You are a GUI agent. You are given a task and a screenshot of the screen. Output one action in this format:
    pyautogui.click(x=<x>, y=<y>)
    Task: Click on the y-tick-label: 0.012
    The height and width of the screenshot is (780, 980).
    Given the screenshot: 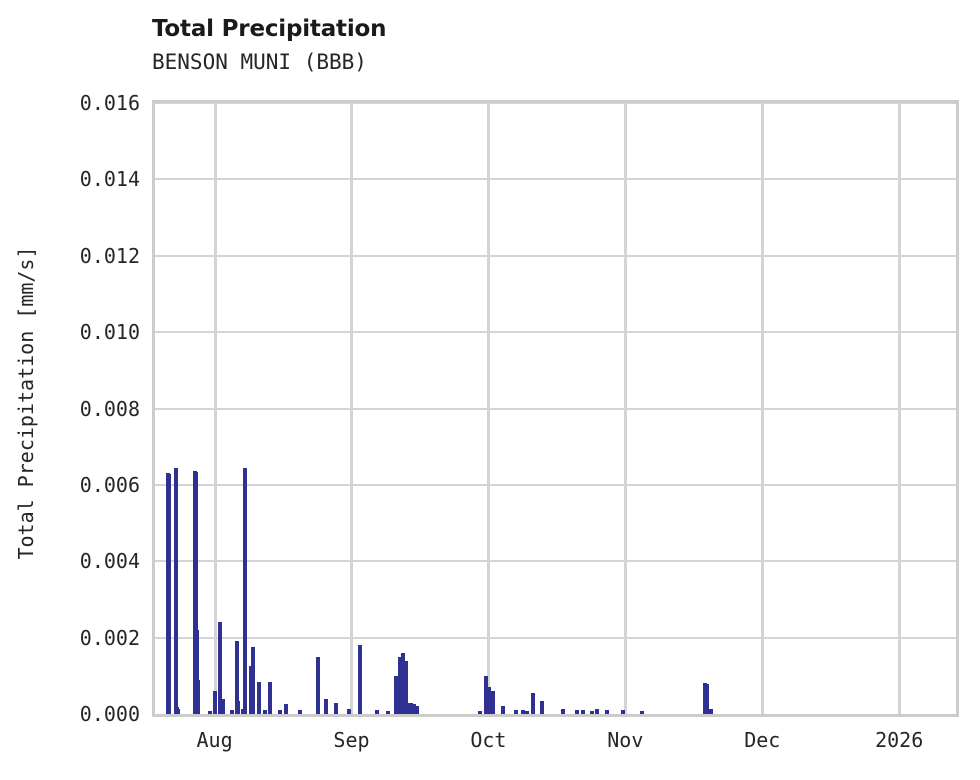 What is the action you would take?
    pyautogui.click(x=109, y=255)
    